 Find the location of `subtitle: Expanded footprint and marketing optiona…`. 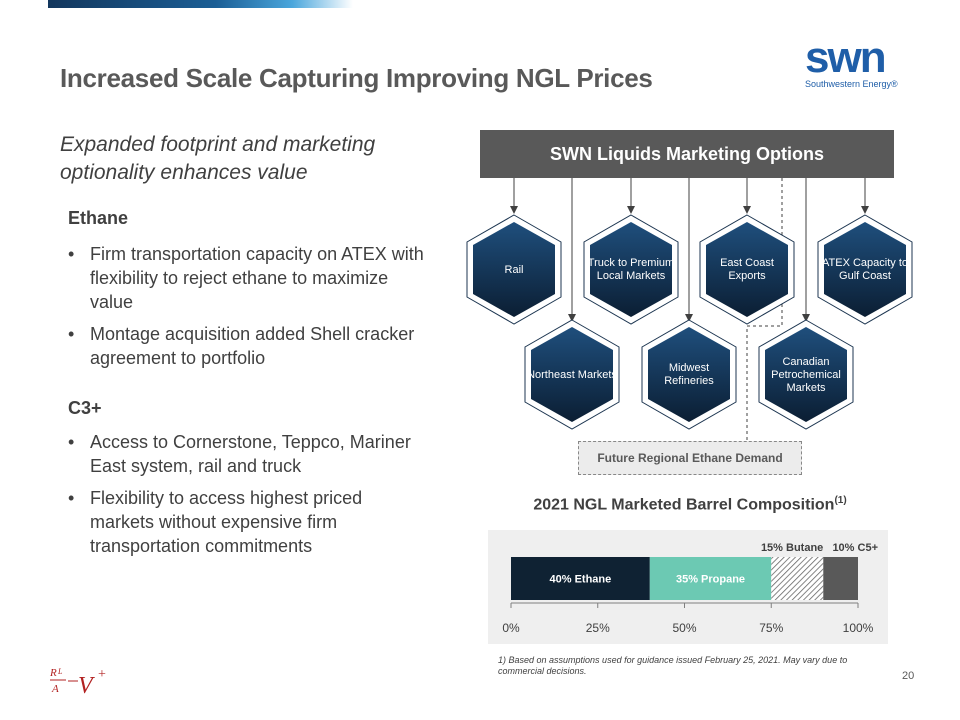

subtitle: Expanded footprint and marketing optiona… is located at coordinates (218, 158).